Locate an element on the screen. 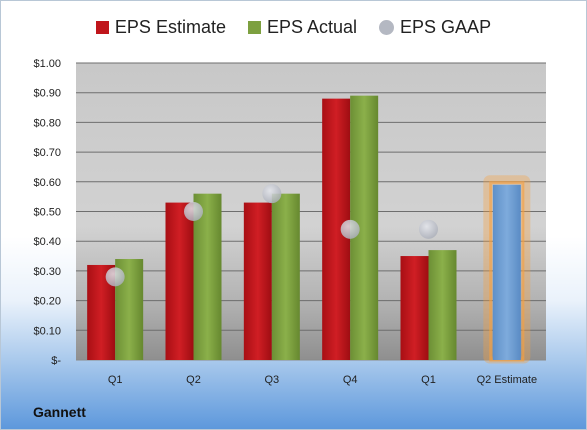 This screenshot has width=587, height=430. x-axis: Q1 Q2 Q3 Q4 Q1 Q2 Estimate is located at coordinates (322, 380).